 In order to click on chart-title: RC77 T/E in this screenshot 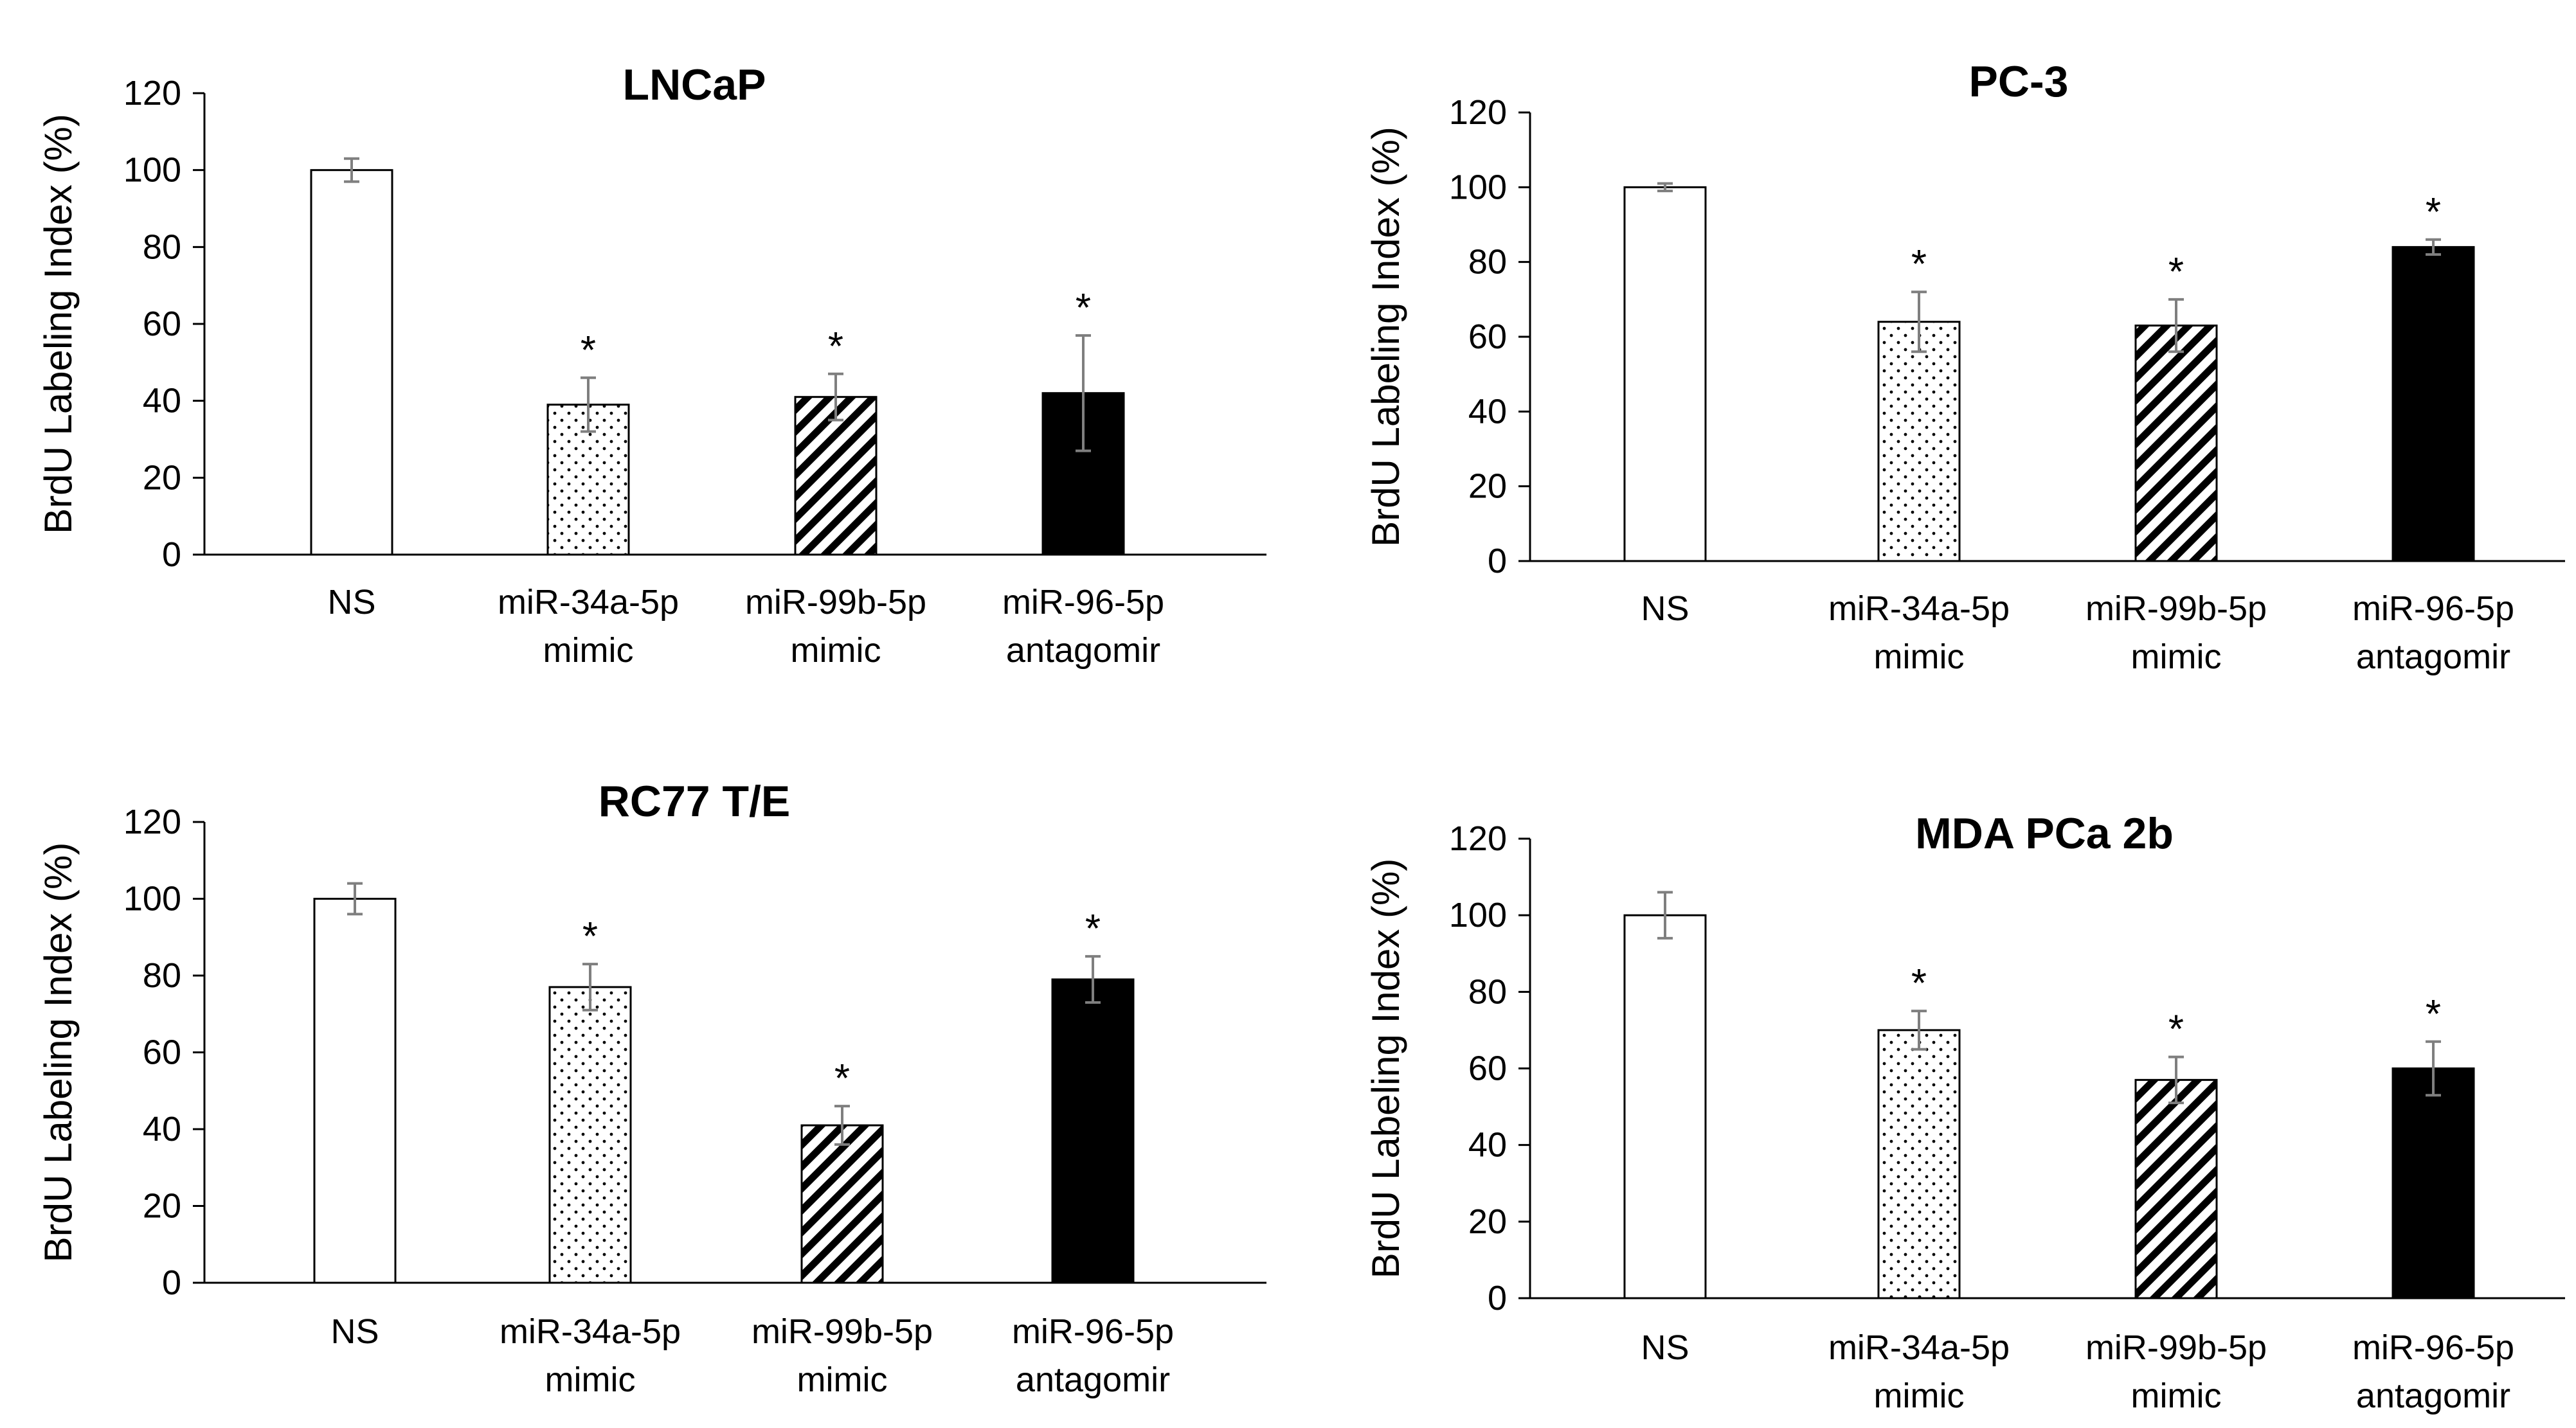, I will do `click(695, 801)`.